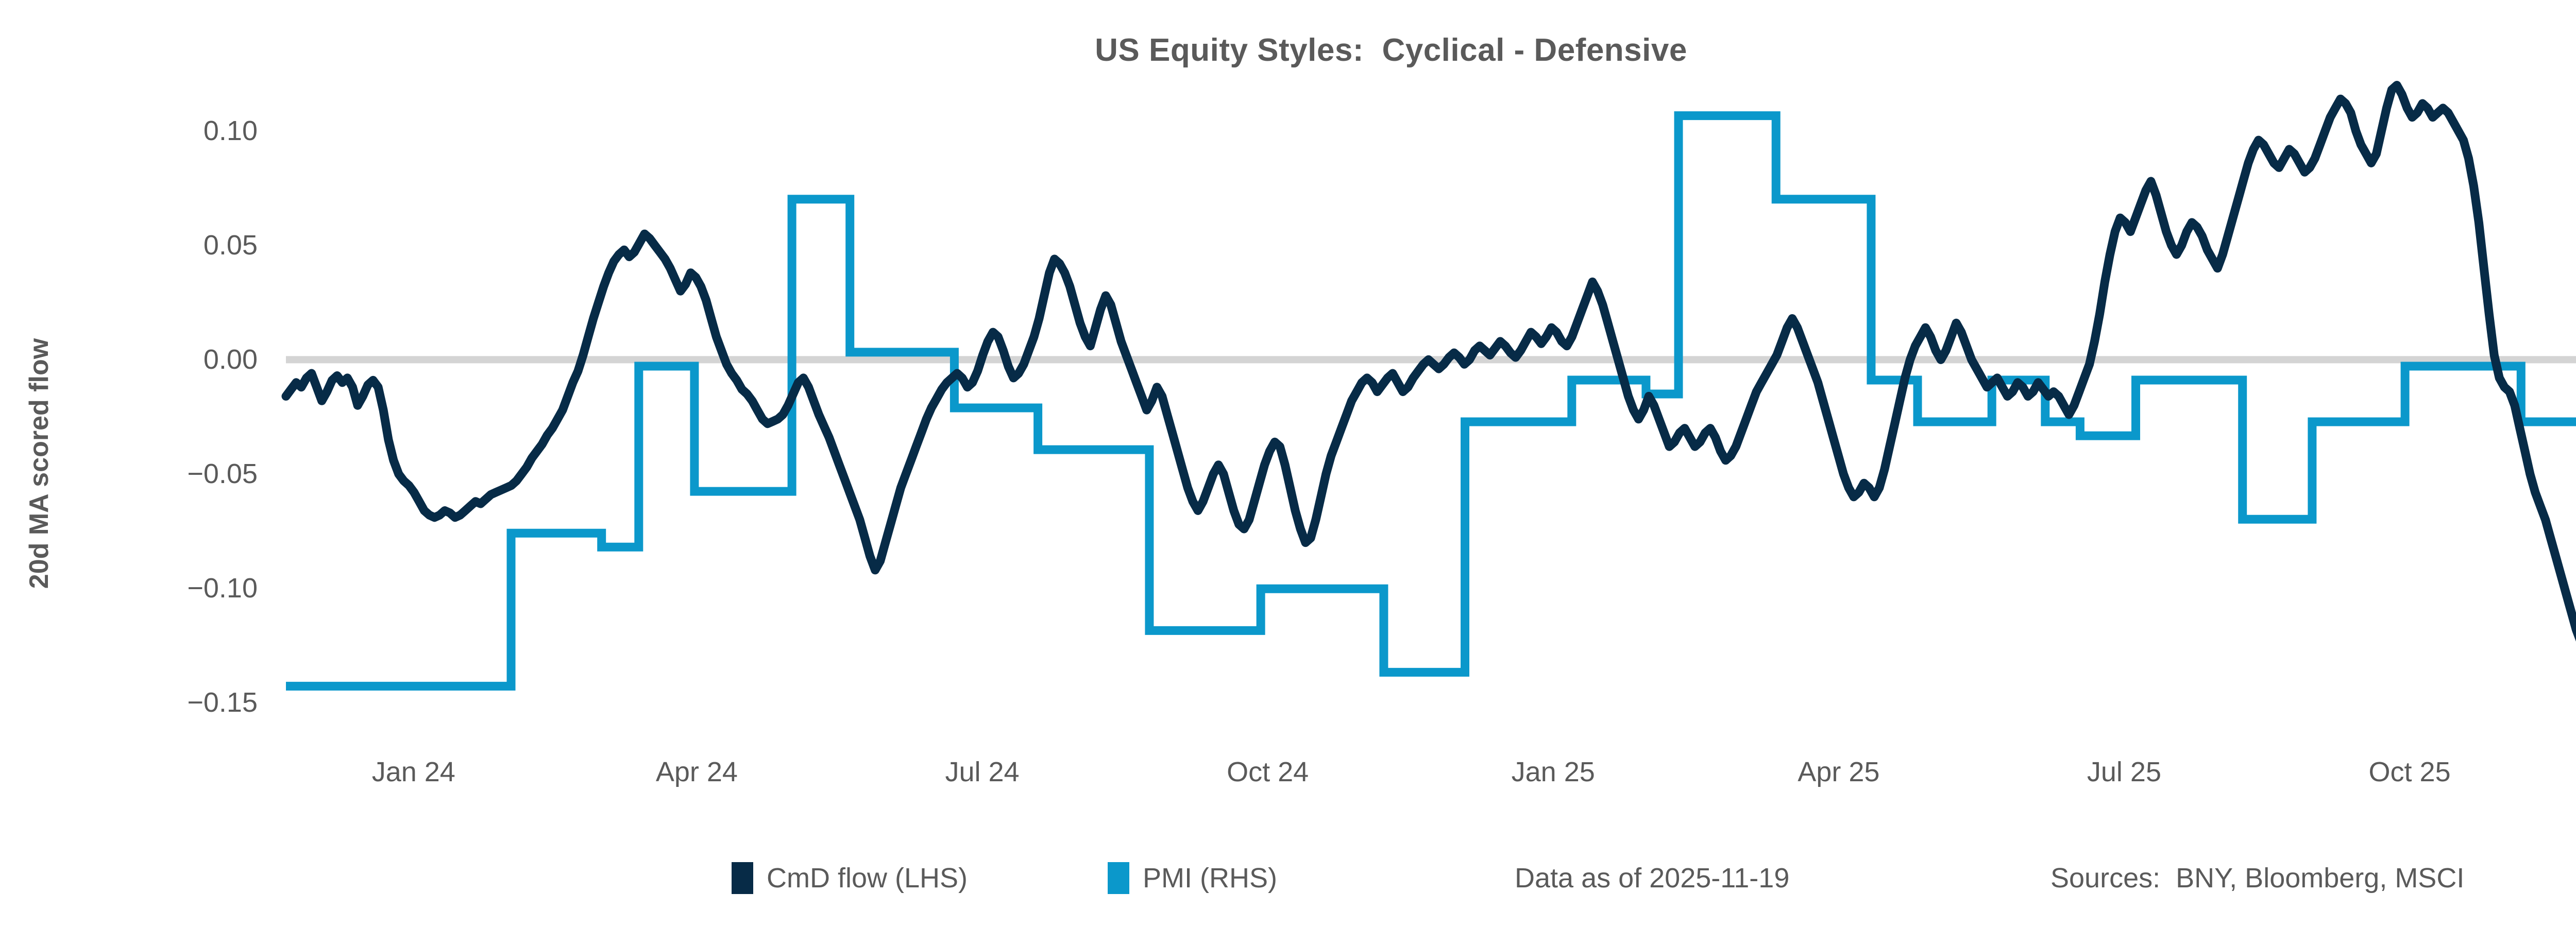 The image size is (2576, 927). I want to click on legend-item-pmi: PMI (RHS), so click(1192, 878).